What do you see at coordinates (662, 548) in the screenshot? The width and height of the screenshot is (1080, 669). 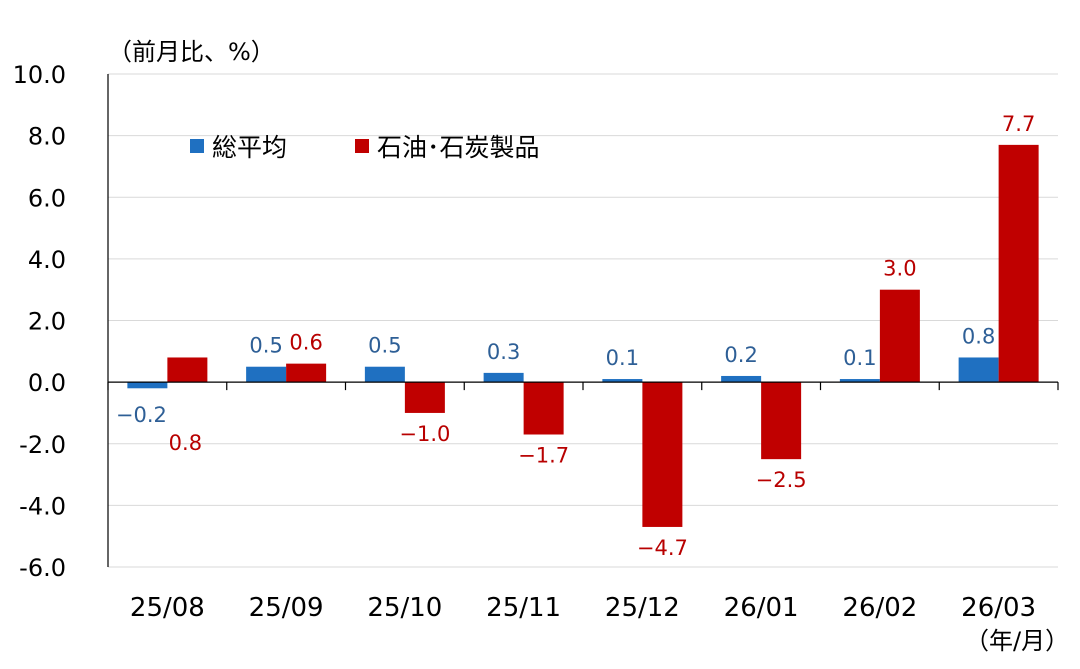 I see `data-label: −4.7` at bounding box center [662, 548].